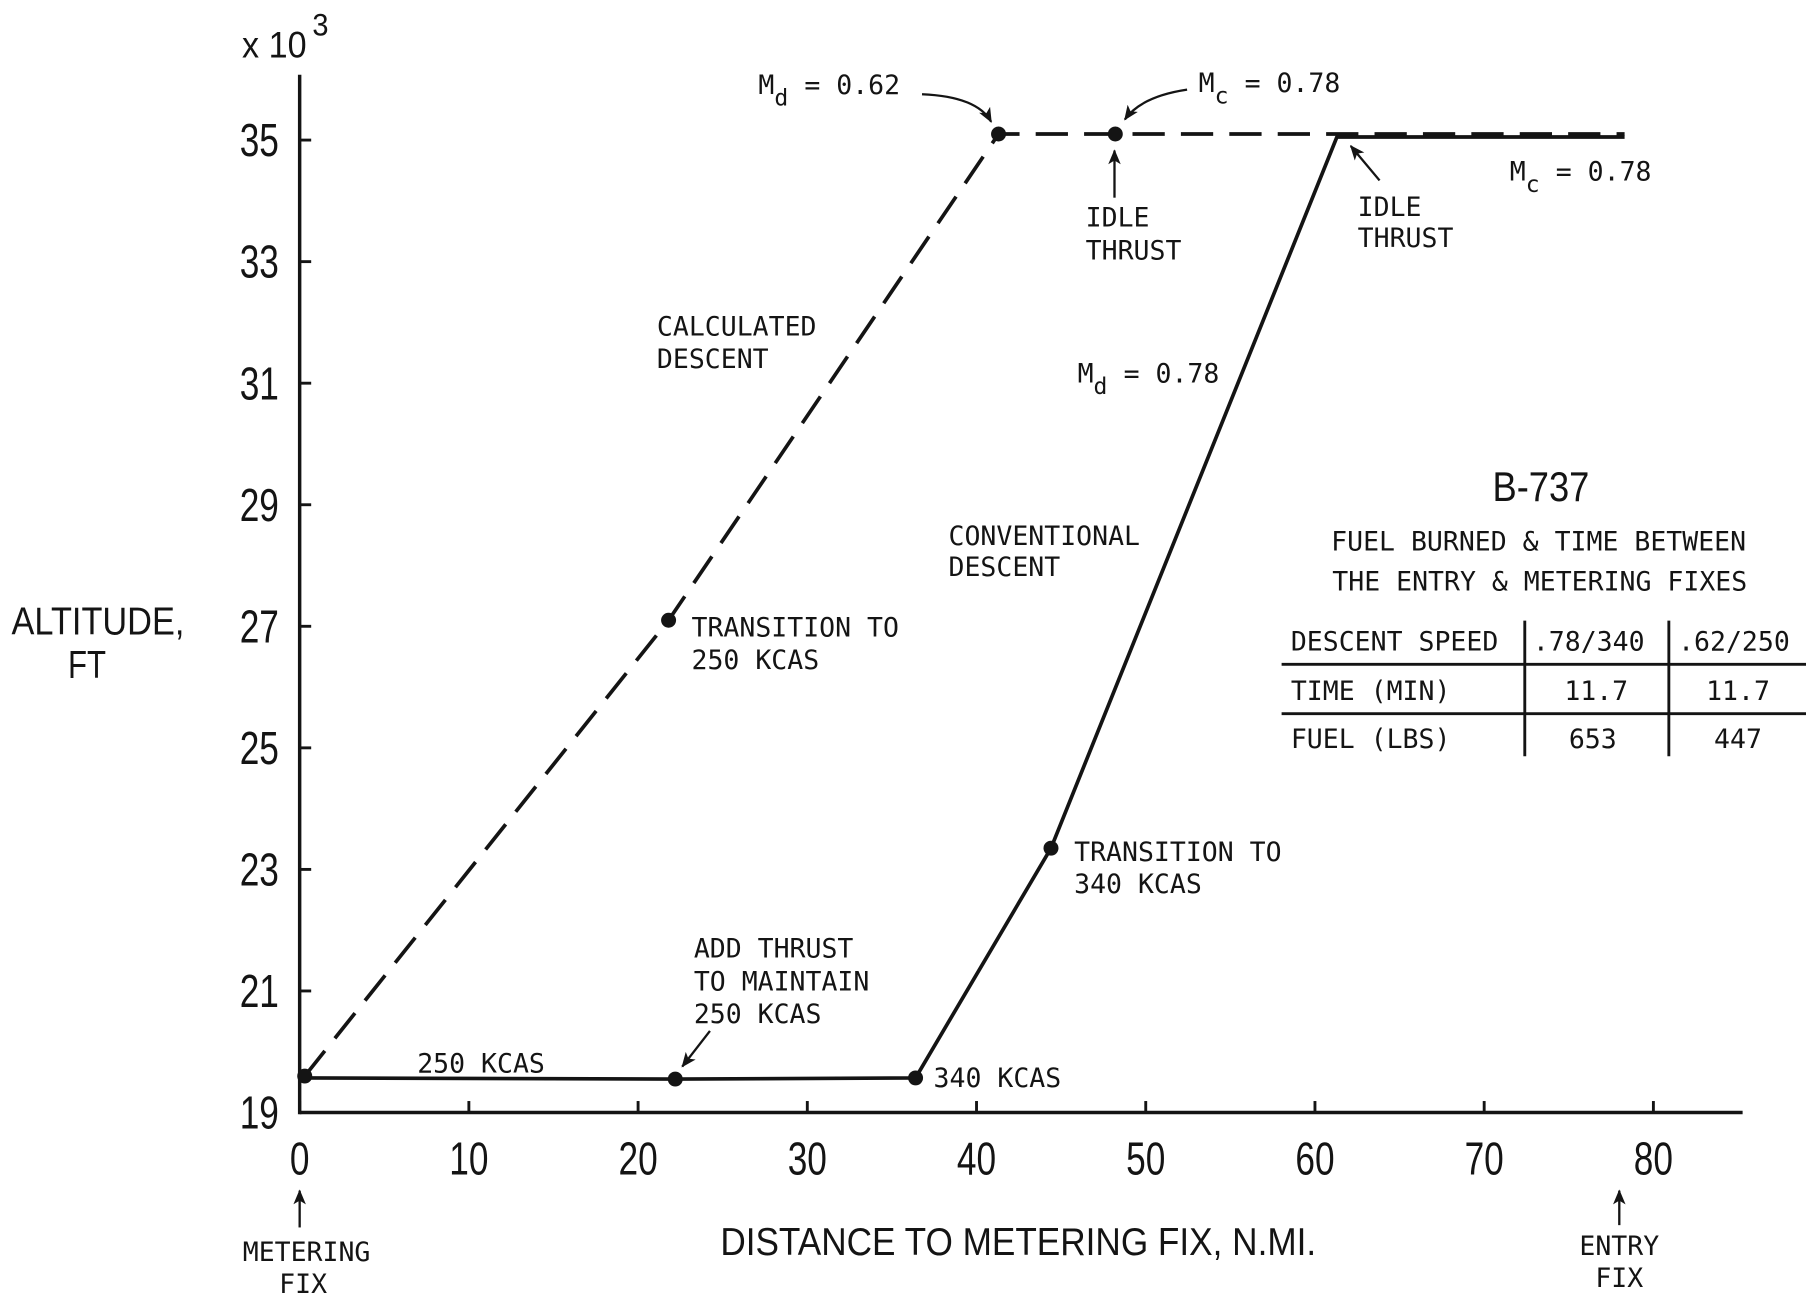 The image size is (1806, 1301). I want to click on idle-thrust-top-line-1: IDLE, so click(1118, 217).